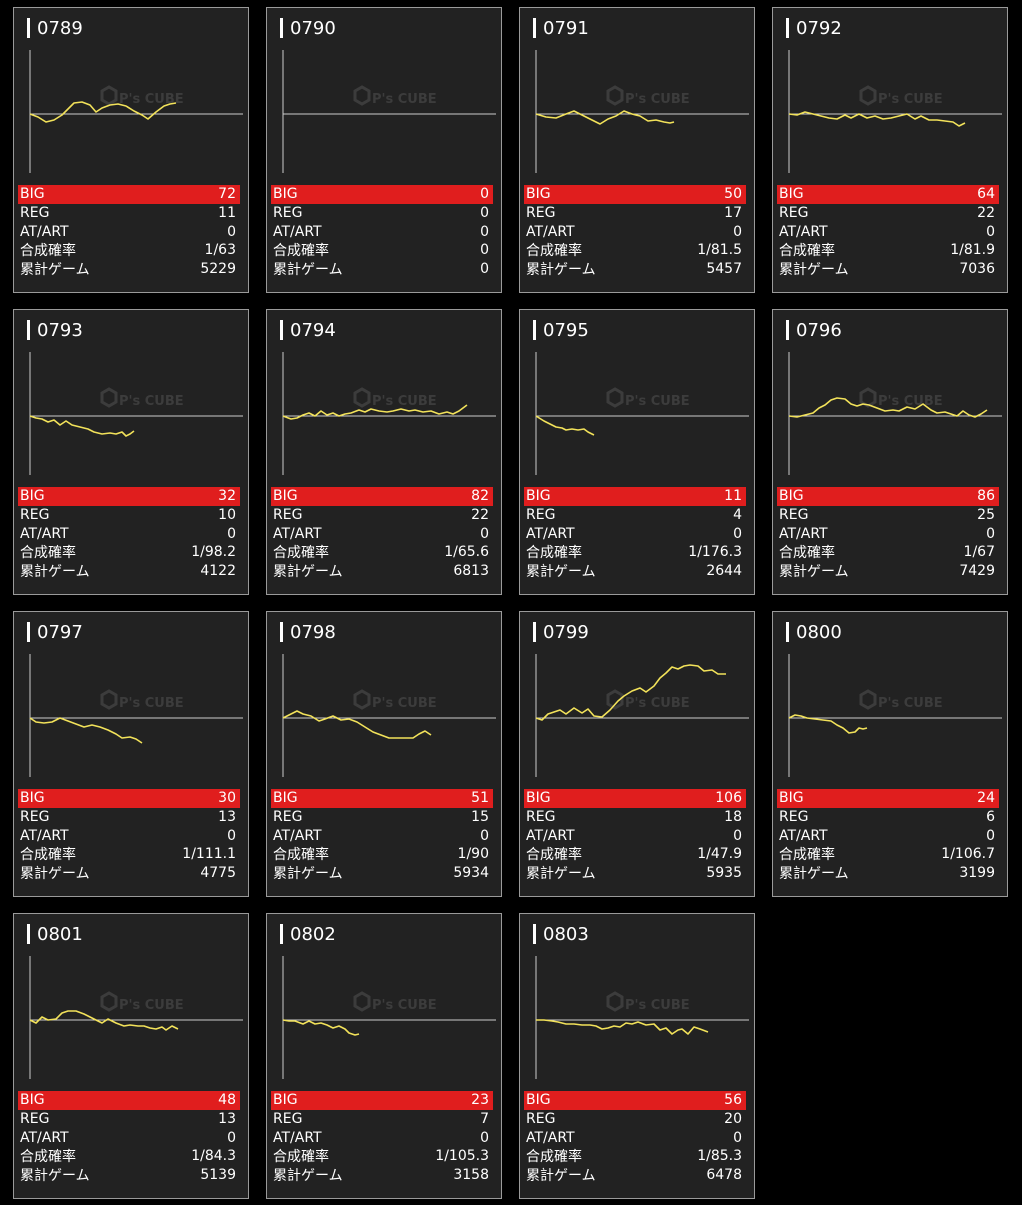 This screenshot has height=1205, width=1022. I want to click on reg-row: REG 10, so click(129, 515).